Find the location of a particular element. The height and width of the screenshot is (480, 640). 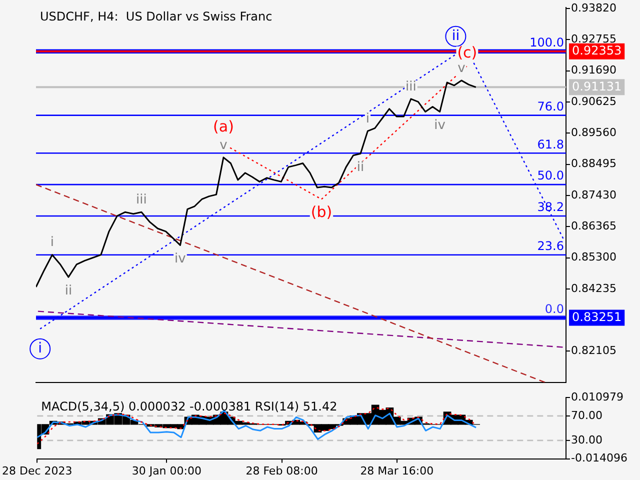

ref-line-label: 0.83251 is located at coordinates (597, 317).